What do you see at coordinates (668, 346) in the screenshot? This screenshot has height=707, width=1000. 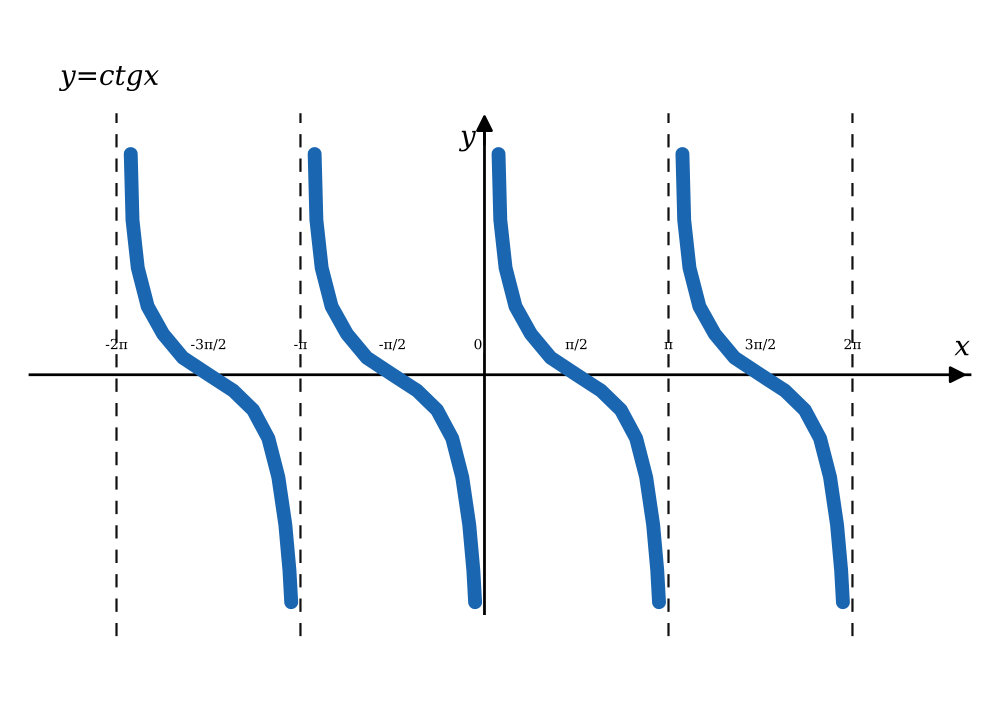 I see `x-tick-label: π` at bounding box center [668, 346].